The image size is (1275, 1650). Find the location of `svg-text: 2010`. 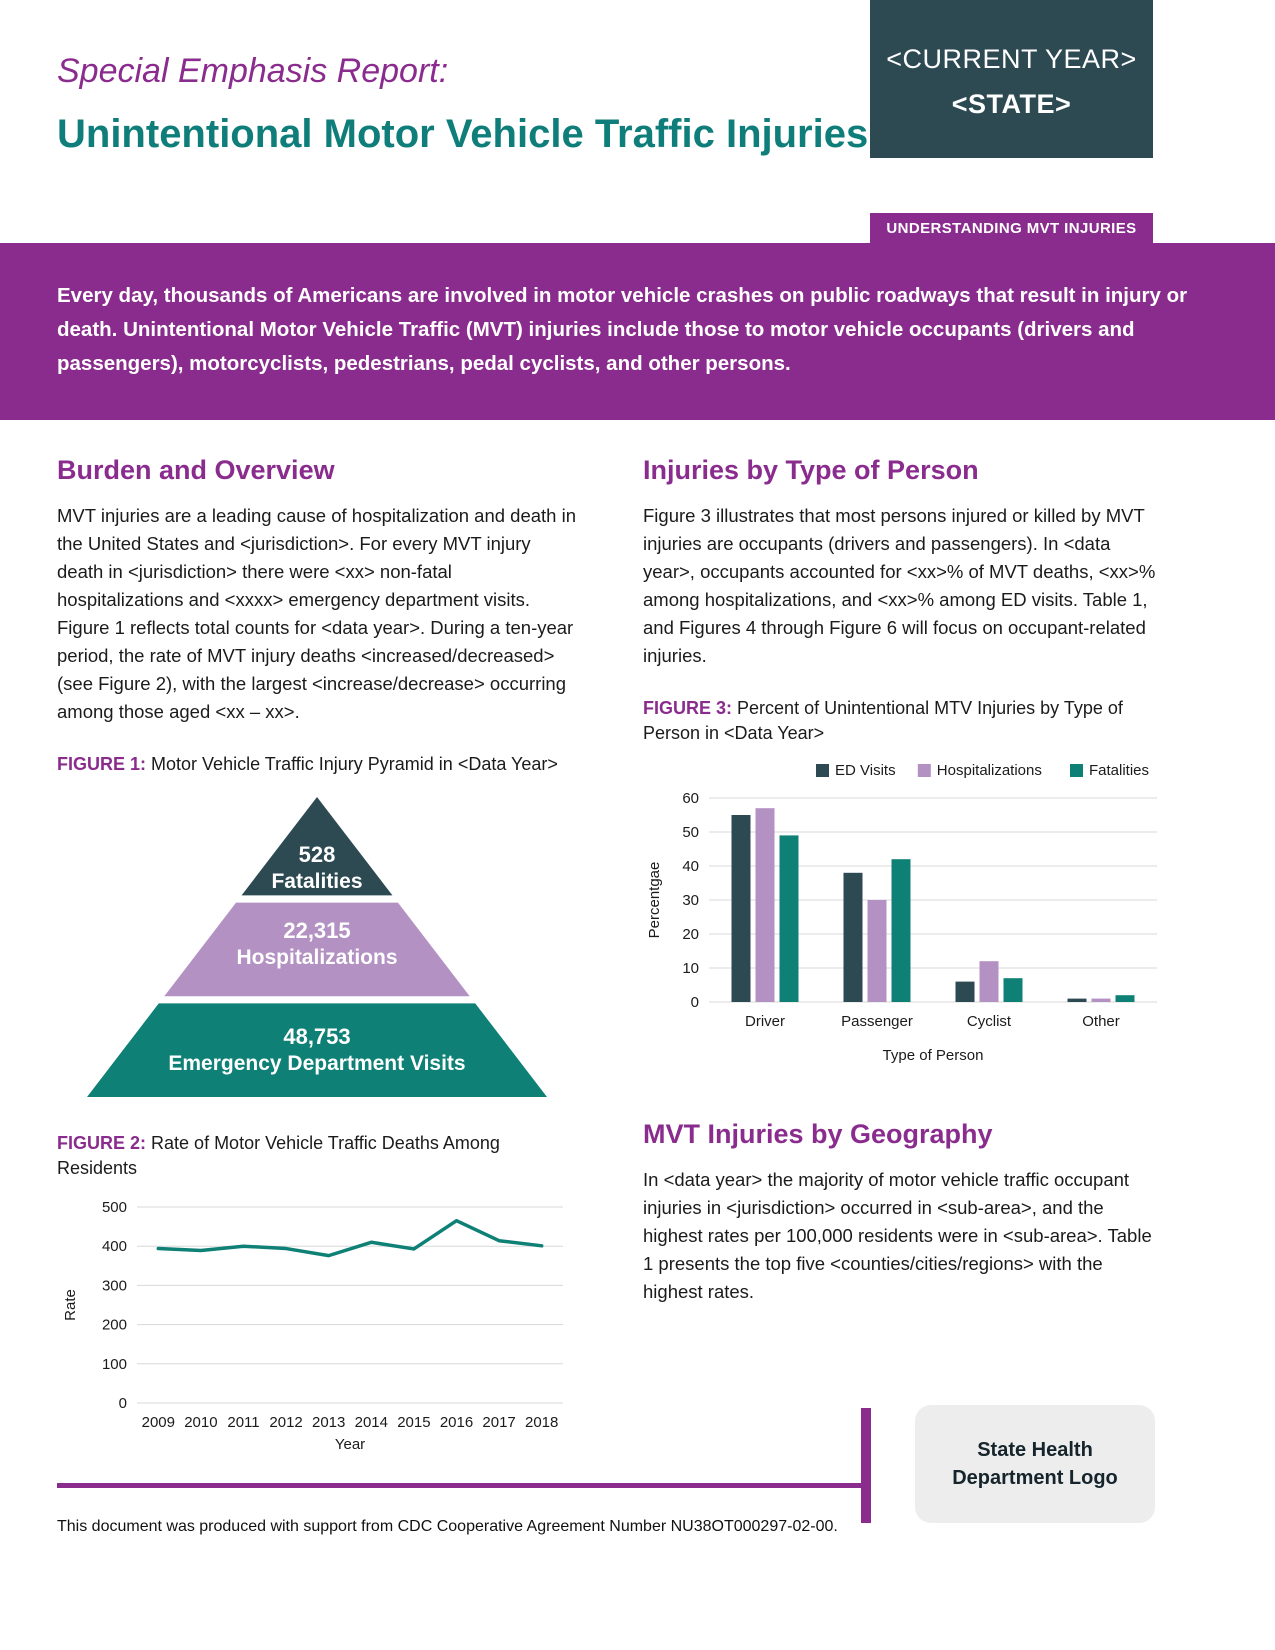

svg-text: 2010 is located at coordinates (200, 1422).